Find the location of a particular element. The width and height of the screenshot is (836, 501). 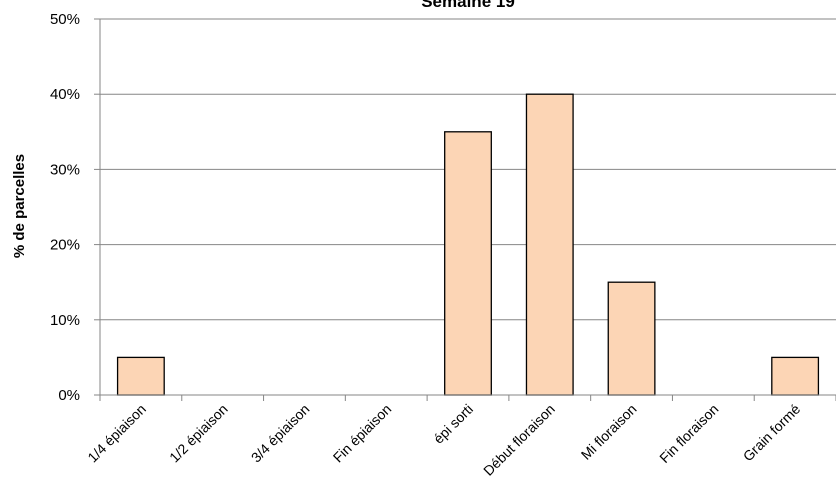

x-tick-label: Fin épiaison is located at coordinates (362, 433).